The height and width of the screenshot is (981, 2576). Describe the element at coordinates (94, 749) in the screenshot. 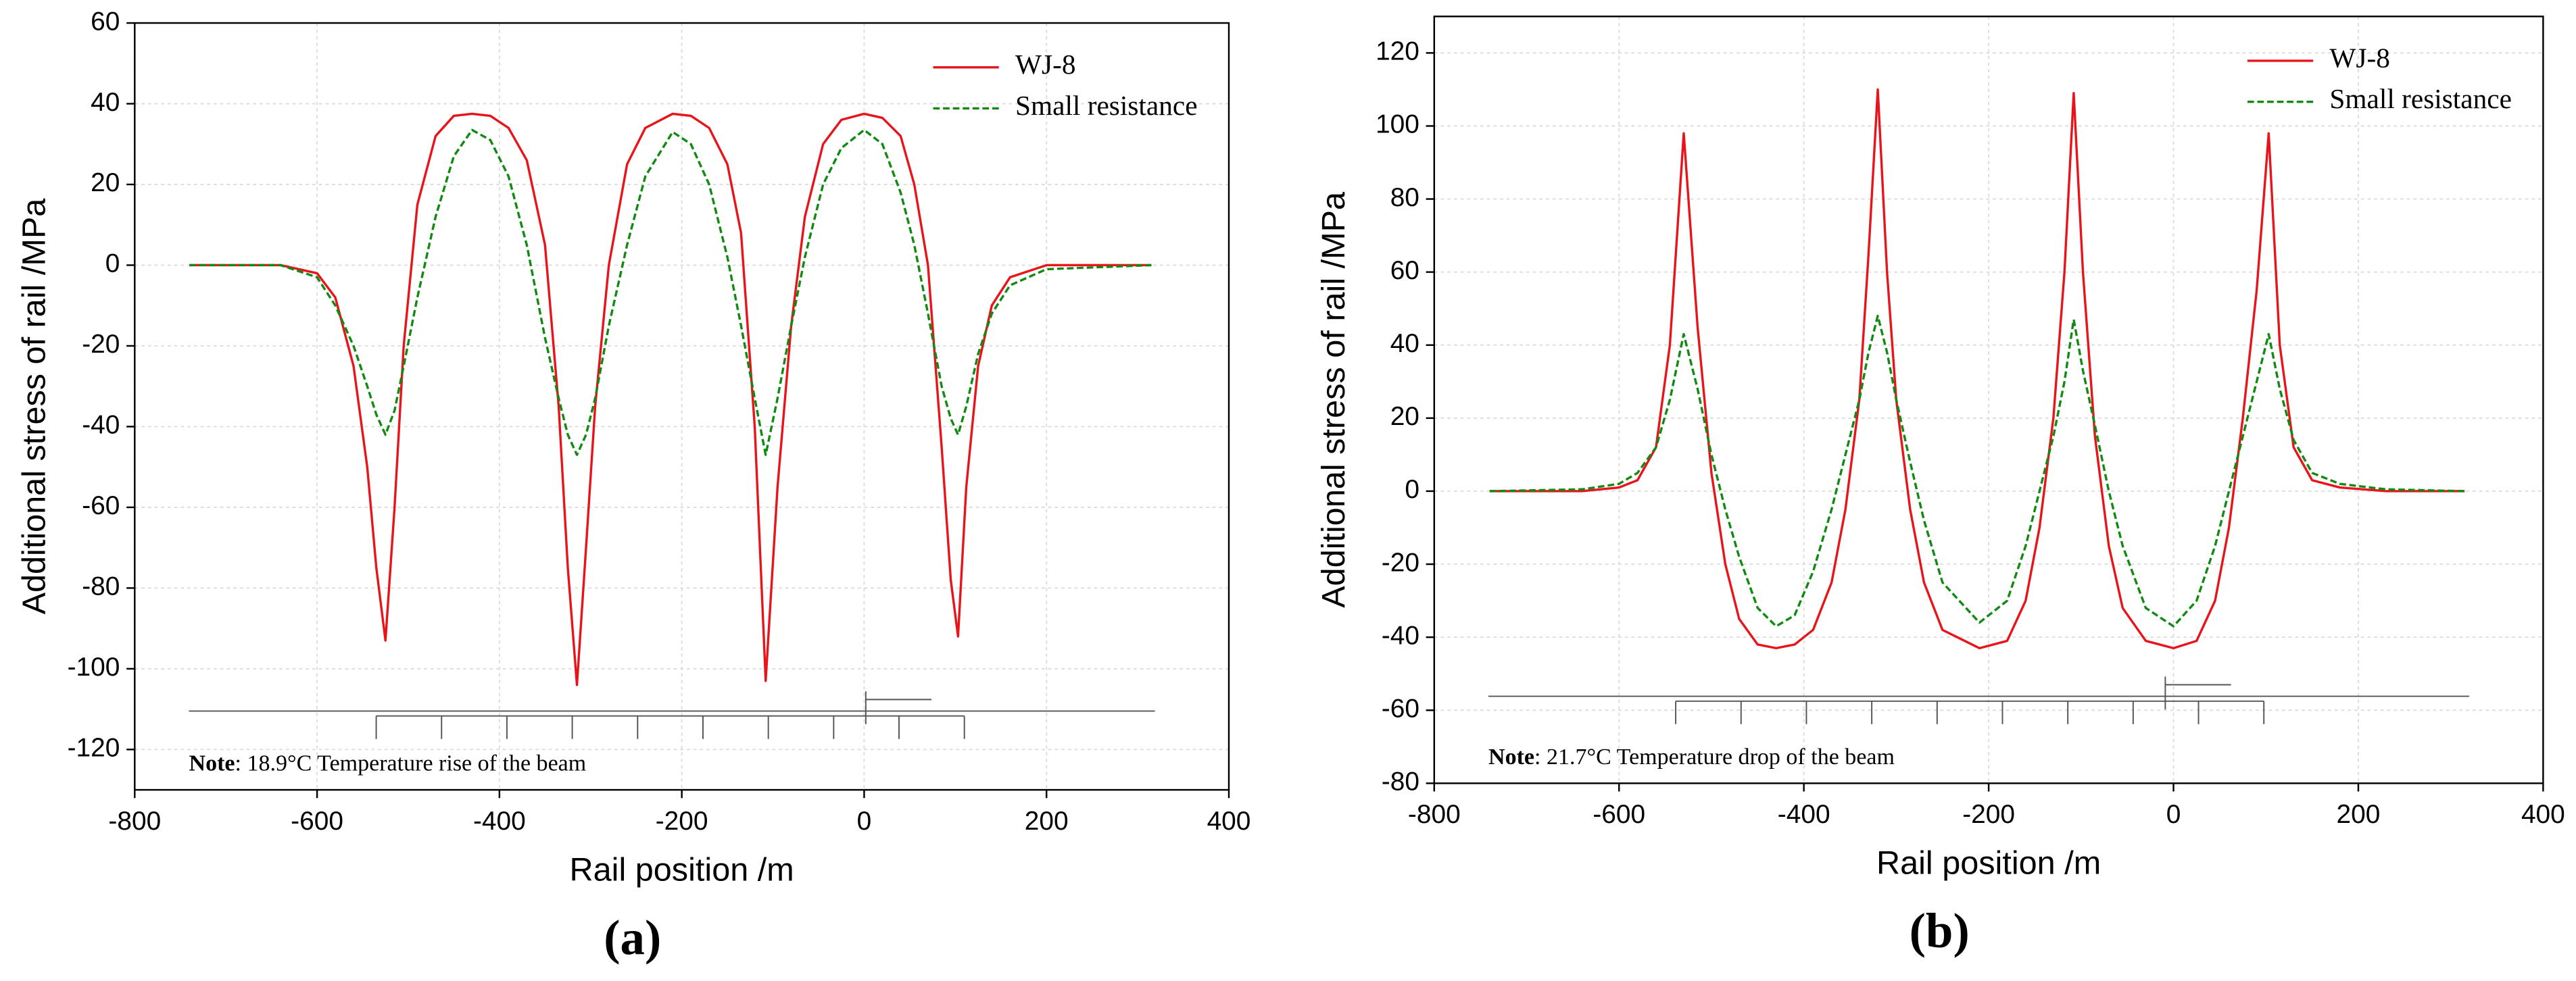

I see `y-tick-label: -120` at that location.